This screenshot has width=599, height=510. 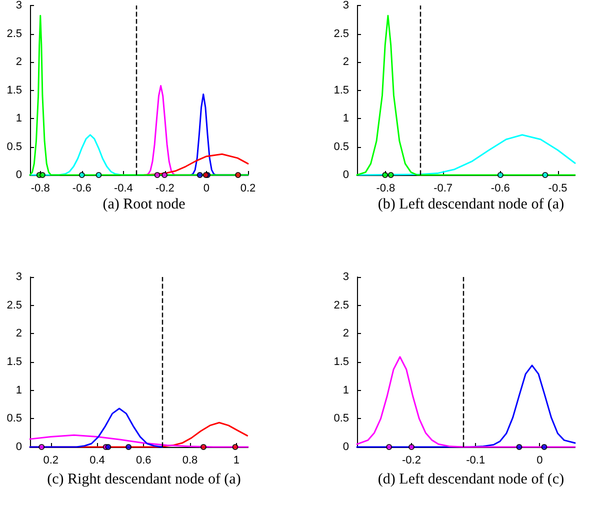 I want to click on x-tick-label: -0.4, so click(x=123, y=188).